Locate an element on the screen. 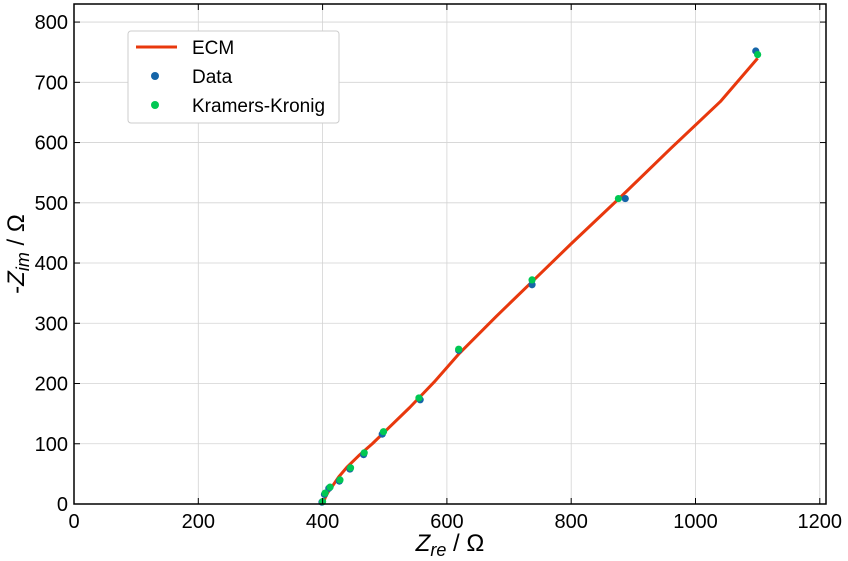  legend-label-kramers-kronig: Kramers-Kronig is located at coordinates (258, 106).